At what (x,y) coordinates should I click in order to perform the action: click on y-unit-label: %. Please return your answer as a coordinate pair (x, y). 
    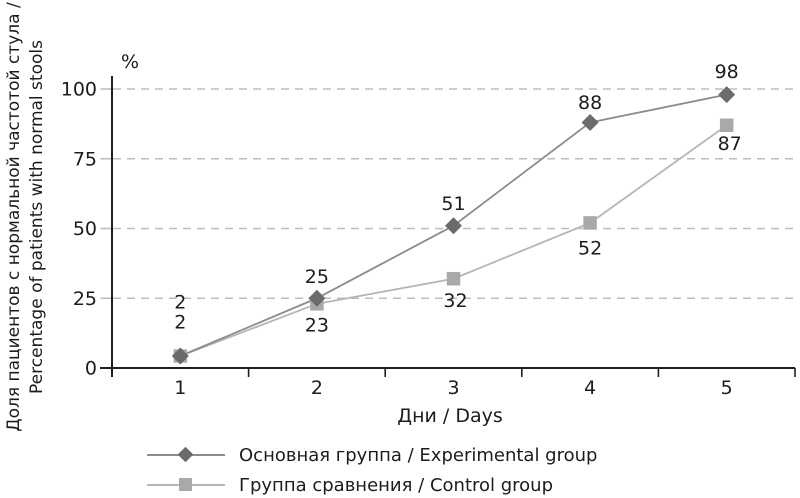
    Looking at the image, I should click on (130, 62).